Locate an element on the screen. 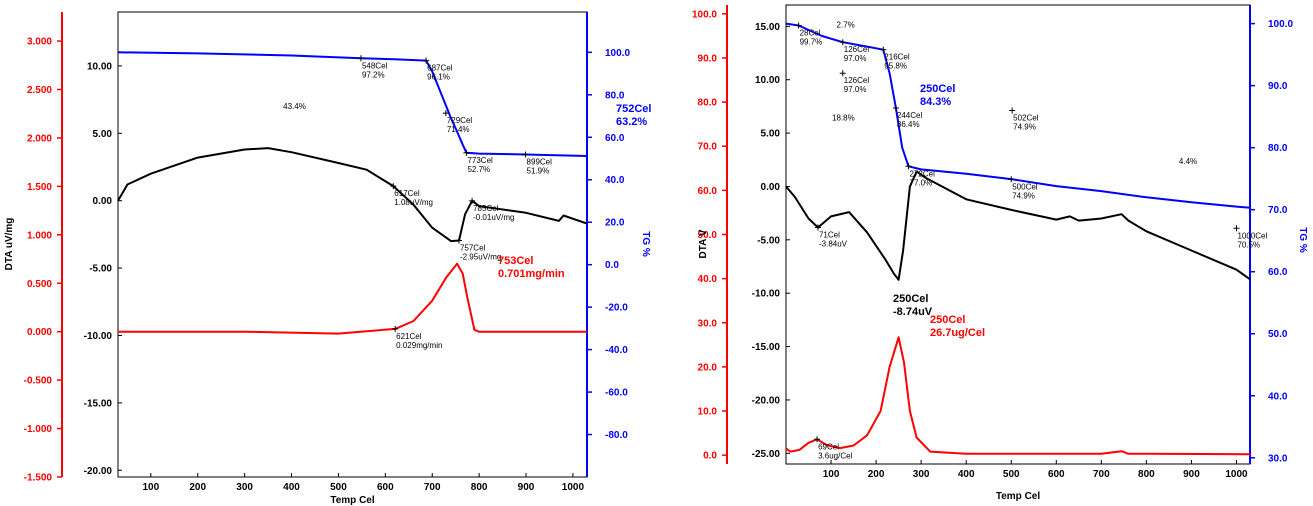  chart2.tg-tick-label: 80.0 is located at coordinates (1278, 148).